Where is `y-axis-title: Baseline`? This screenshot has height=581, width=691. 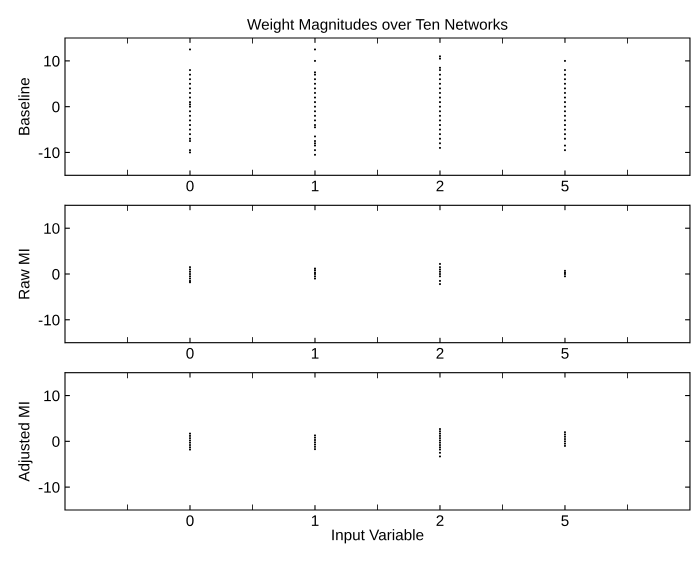 y-axis-title: Baseline is located at coordinates (24, 106).